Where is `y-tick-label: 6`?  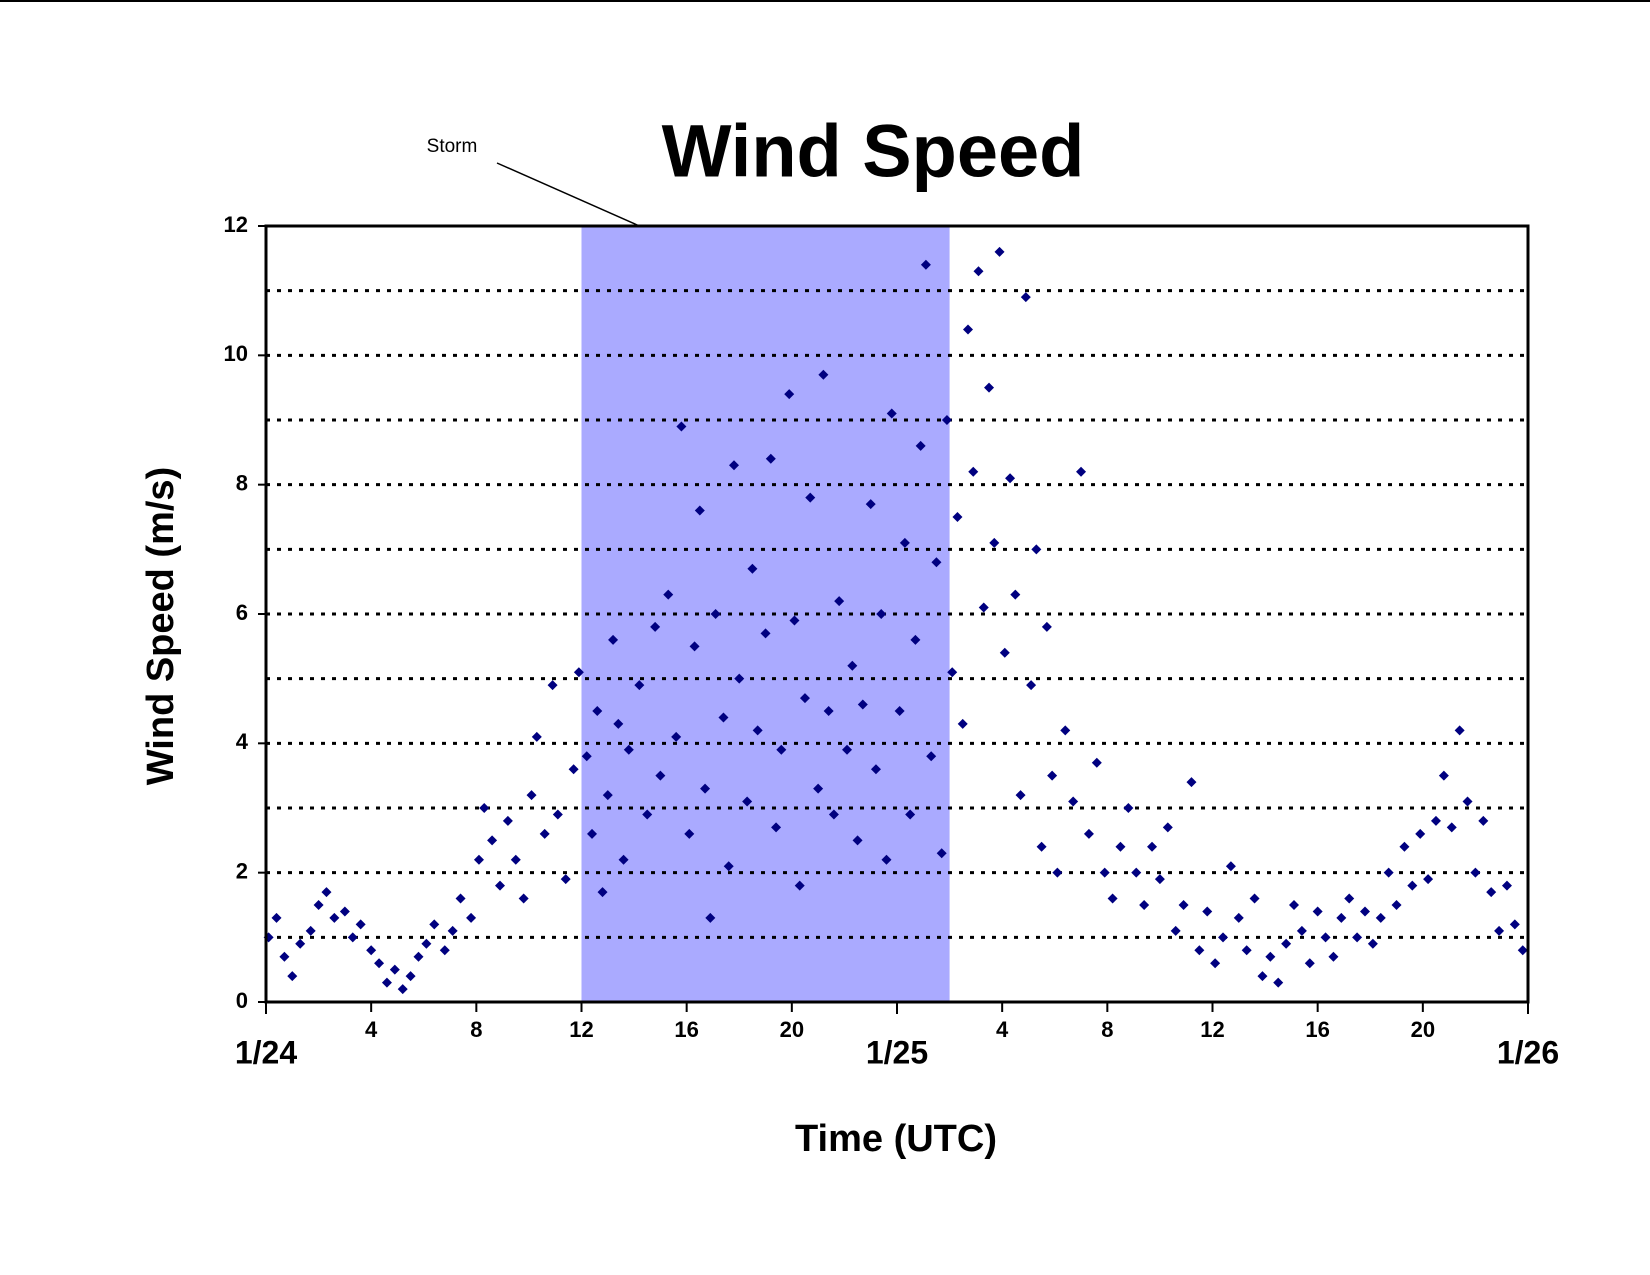 y-tick-label: 6 is located at coordinates (242, 612).